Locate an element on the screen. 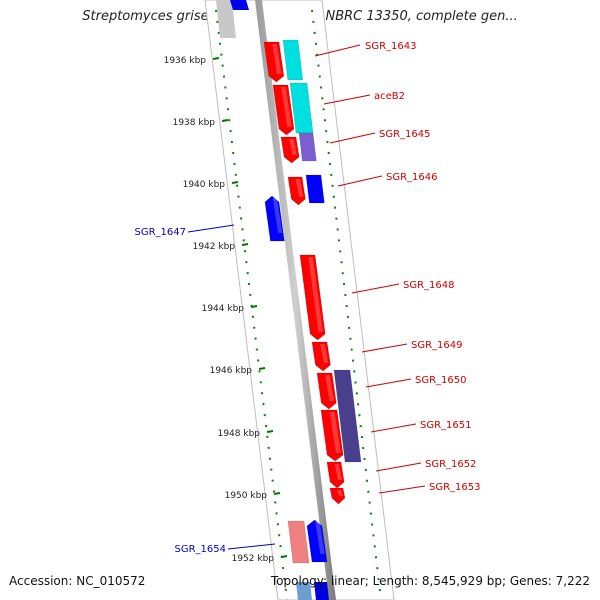  gene-label: aceB2 is located at coordinates (389, 96).